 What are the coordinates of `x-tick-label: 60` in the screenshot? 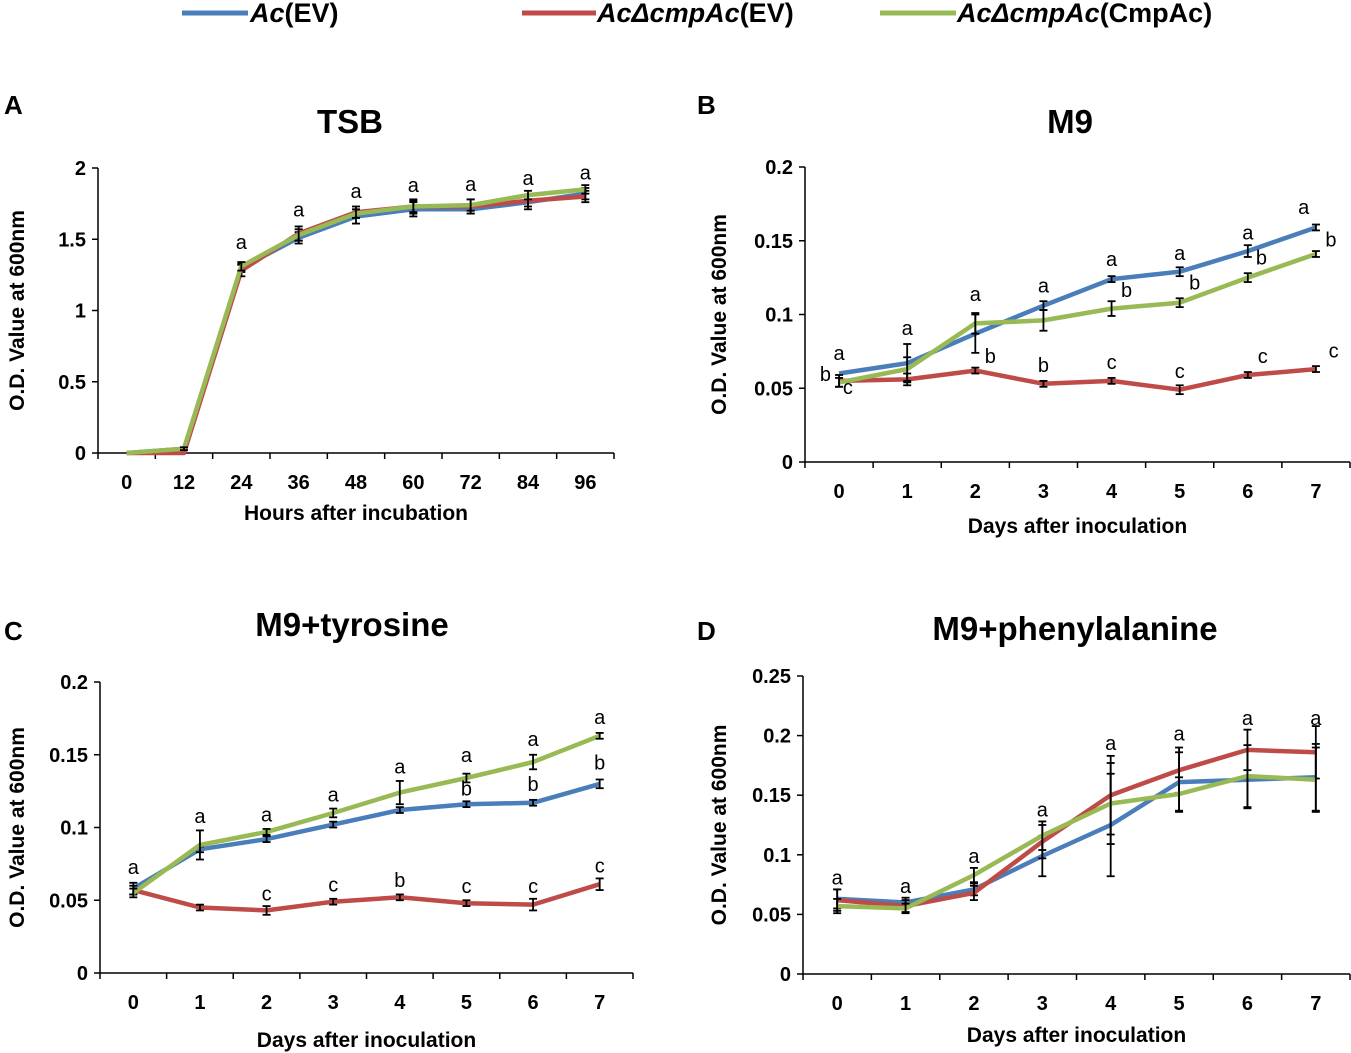 It's located at (413, 483).